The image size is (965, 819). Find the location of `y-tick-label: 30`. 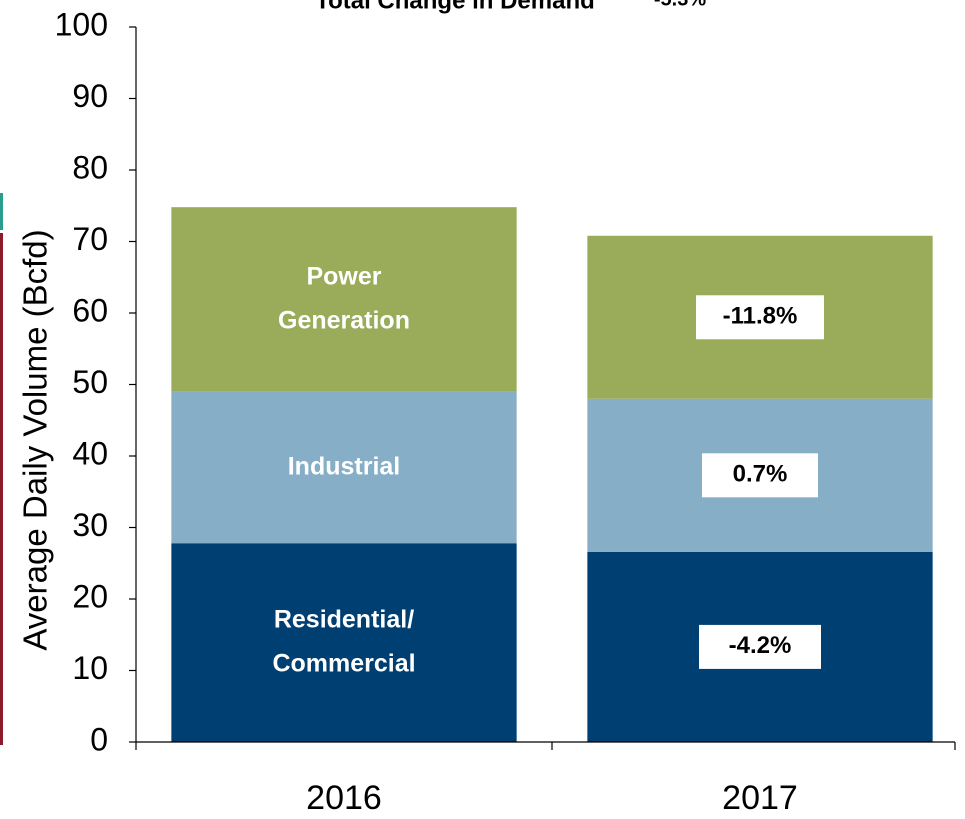

y-tick-label: 30 is located at coordinates (90, 525).